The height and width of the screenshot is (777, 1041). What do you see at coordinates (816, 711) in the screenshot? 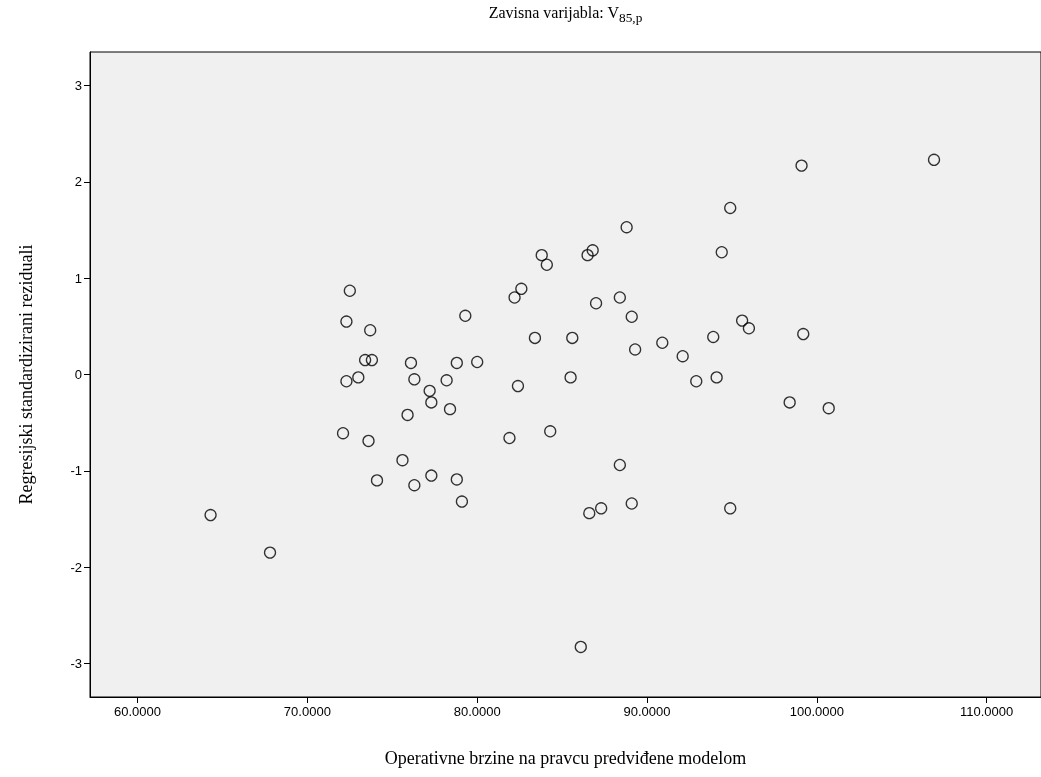
I see `x-tick-label: 100.0000` at bounding box center [816, 711].